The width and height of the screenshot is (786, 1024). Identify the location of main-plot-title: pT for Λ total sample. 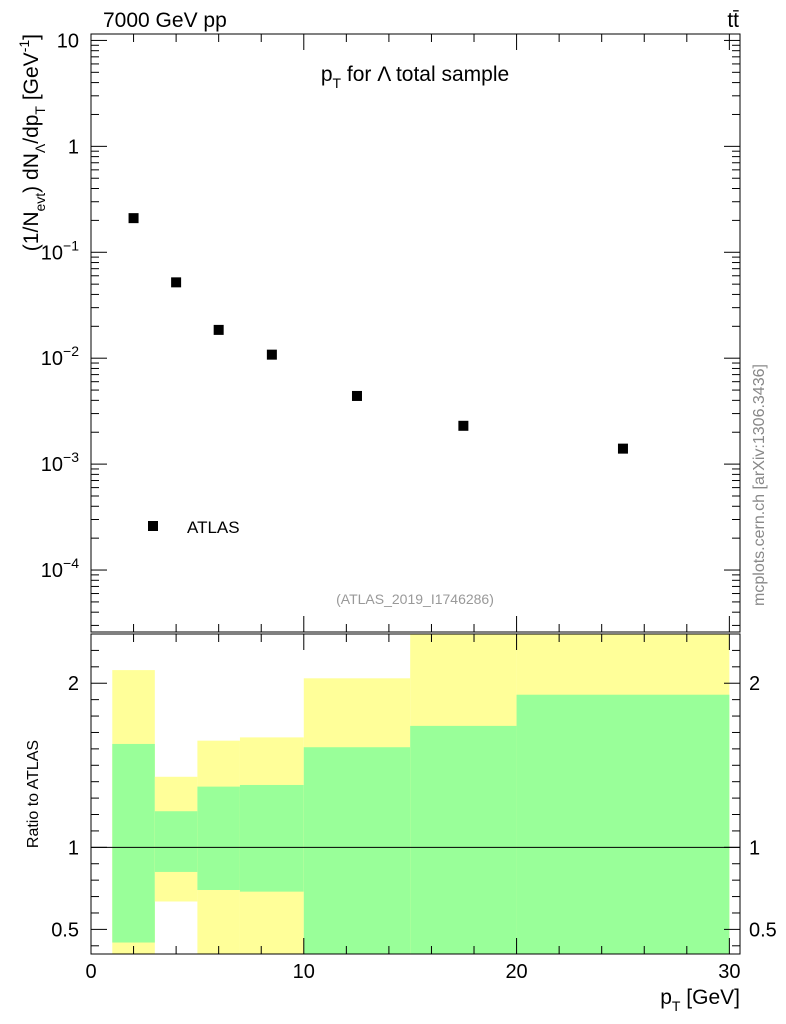
(415, 77).